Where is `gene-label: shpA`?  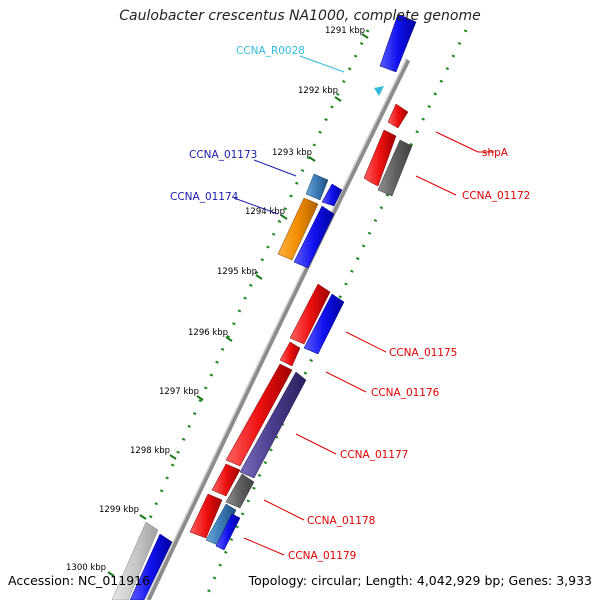 gene-label: shpA is located at coordinates (495, 153).